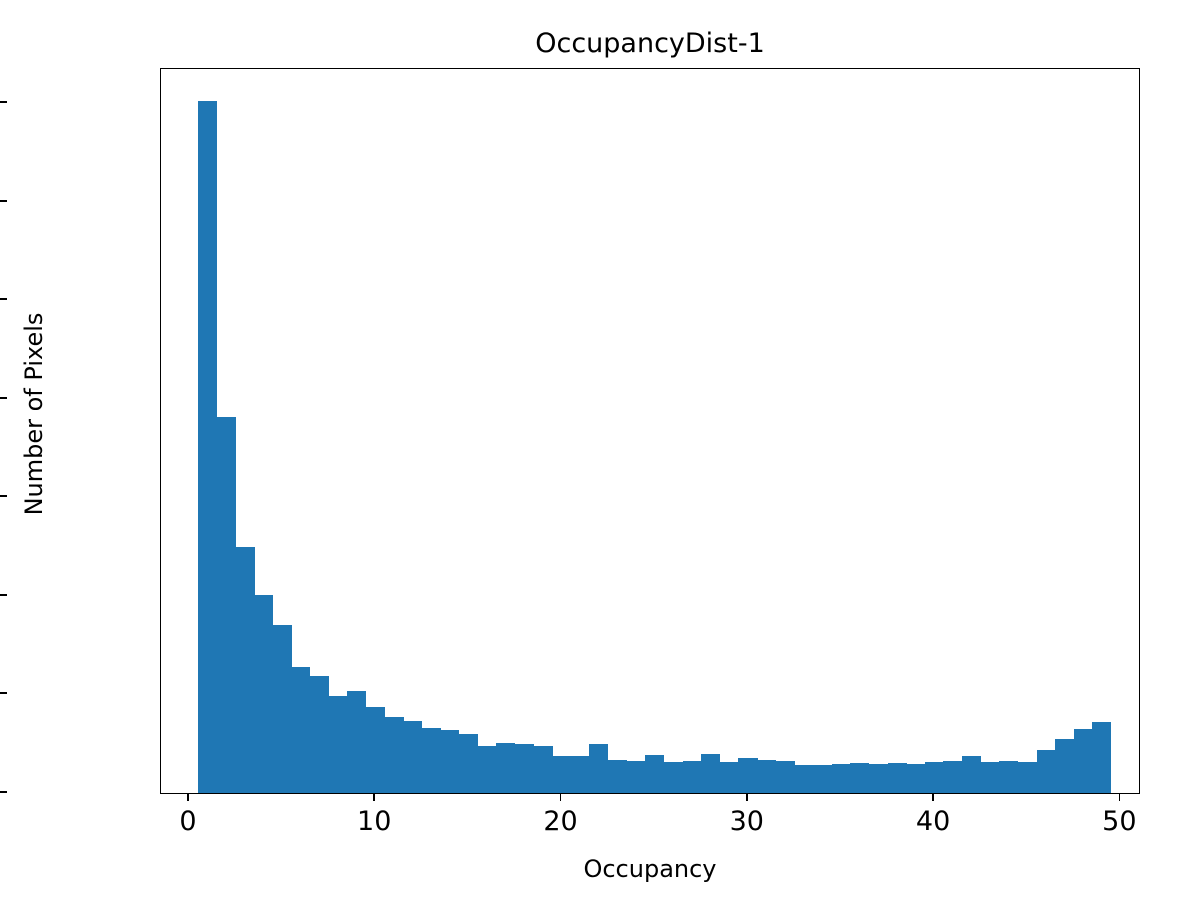 The height and width of the screenshot is (900, 1200). I want to click on chart-title: OccupancyDist-1, so click(650, 43).